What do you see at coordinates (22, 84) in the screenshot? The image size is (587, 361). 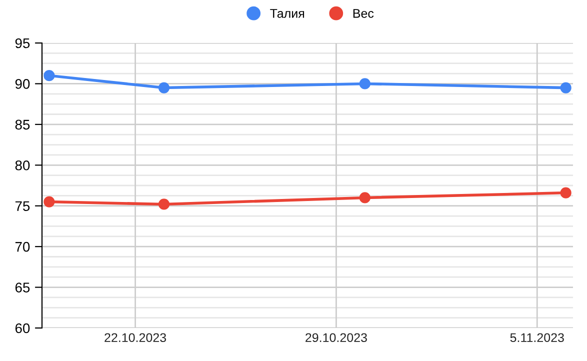 I see `y-tick-label: 90` at bounding box center [22, 84].